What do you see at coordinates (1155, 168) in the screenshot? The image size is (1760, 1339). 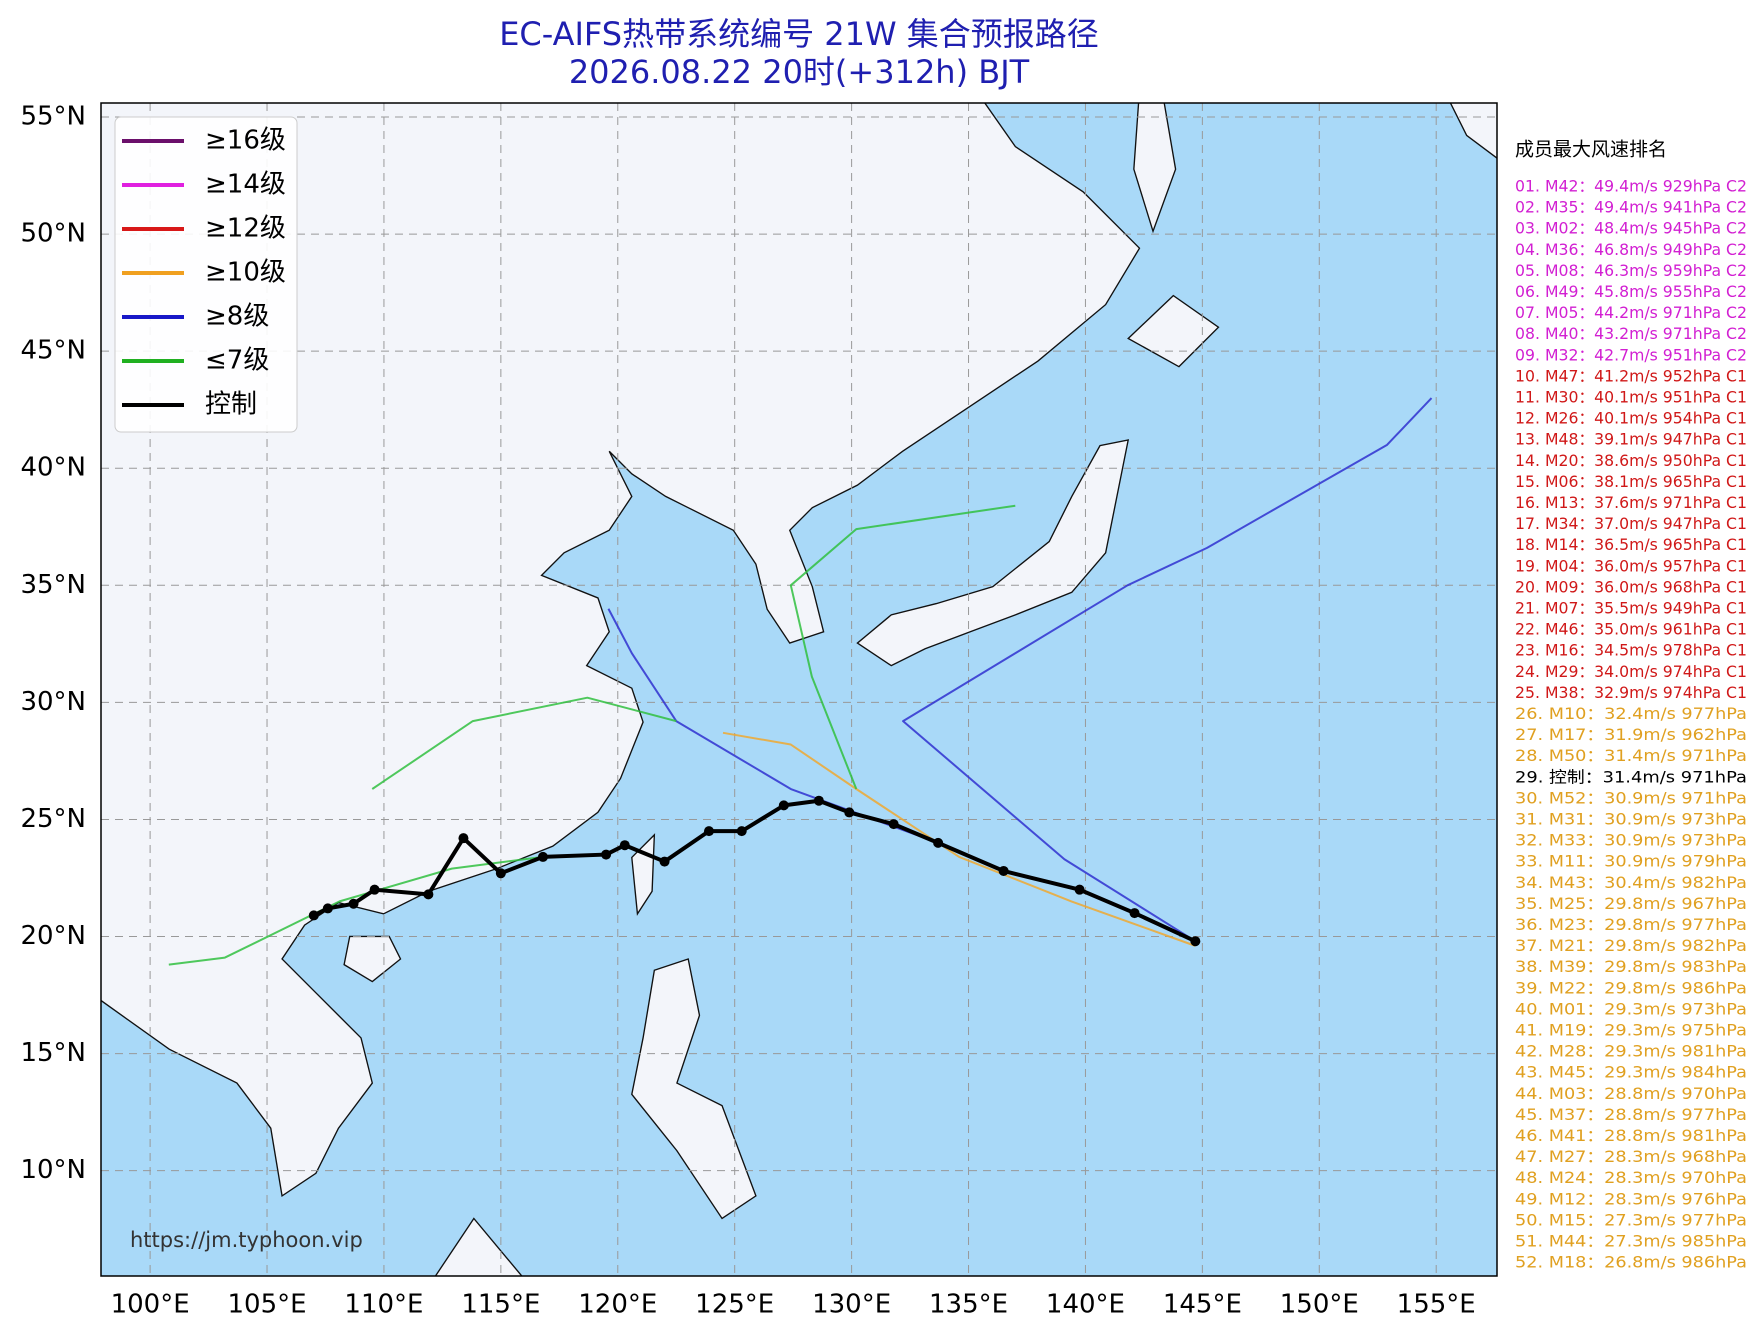 I see `sakhalin` at bounding box center [1155, 168].